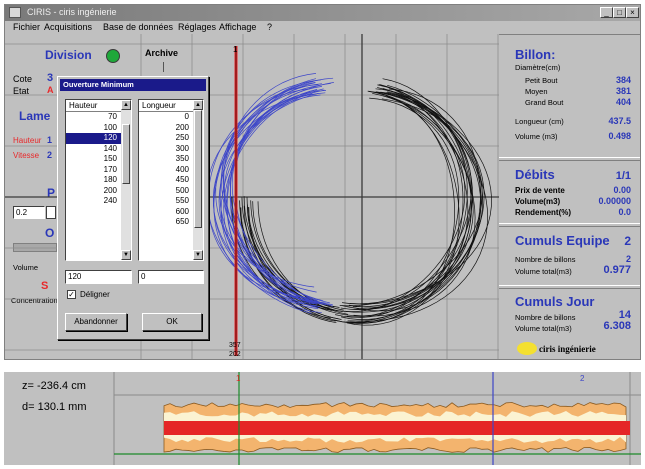 The image size is (645, 469). What do you see at coordinates (235, 49) in the screenshot?
I see `cut-marker-top: 1` at bounding box center [235, 49].